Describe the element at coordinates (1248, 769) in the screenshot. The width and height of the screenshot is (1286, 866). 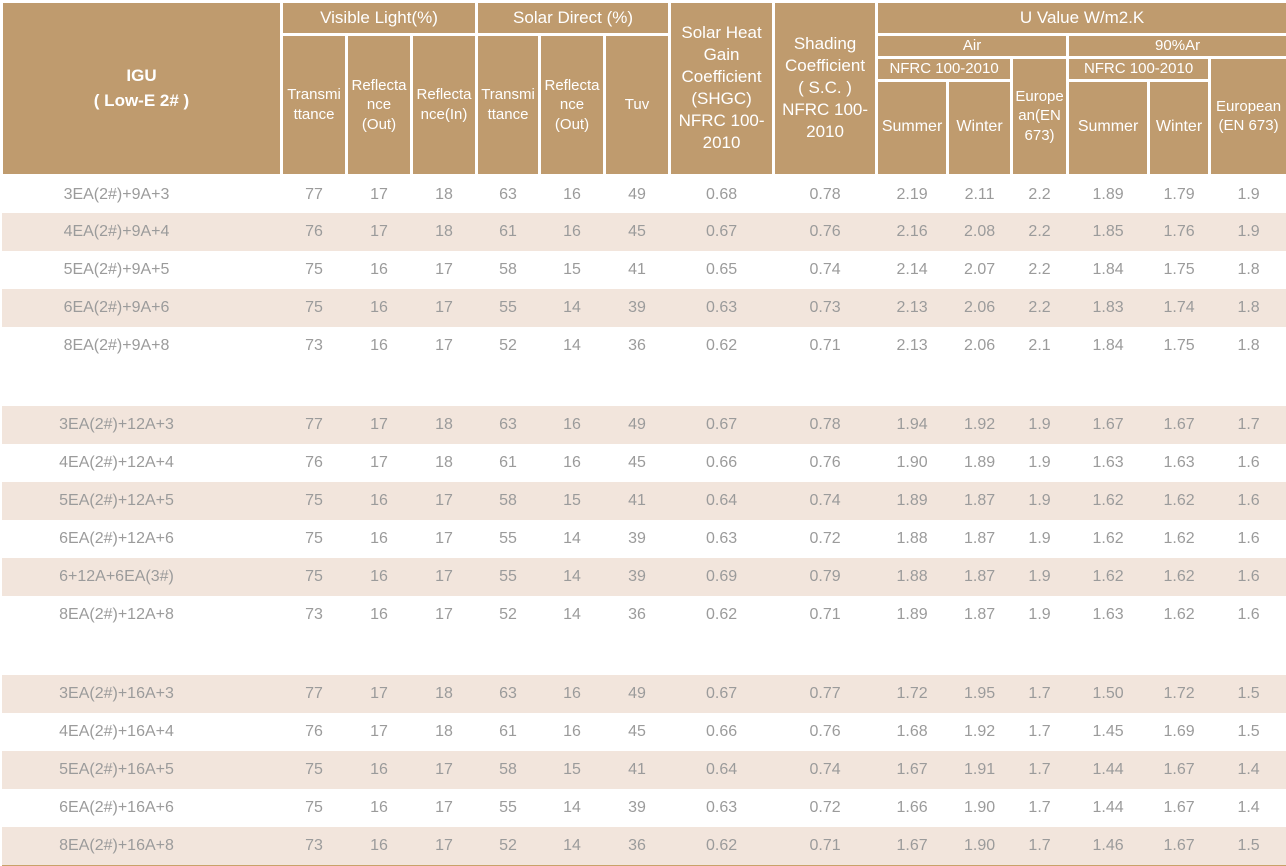
I see `value-cell: 1.4` at that location.